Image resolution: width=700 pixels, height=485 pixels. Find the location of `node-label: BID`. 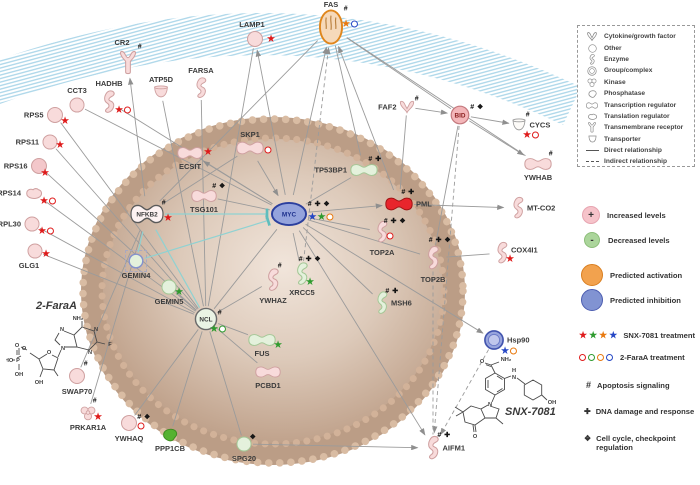

node-label: BID is located at coordinates (460, 115).